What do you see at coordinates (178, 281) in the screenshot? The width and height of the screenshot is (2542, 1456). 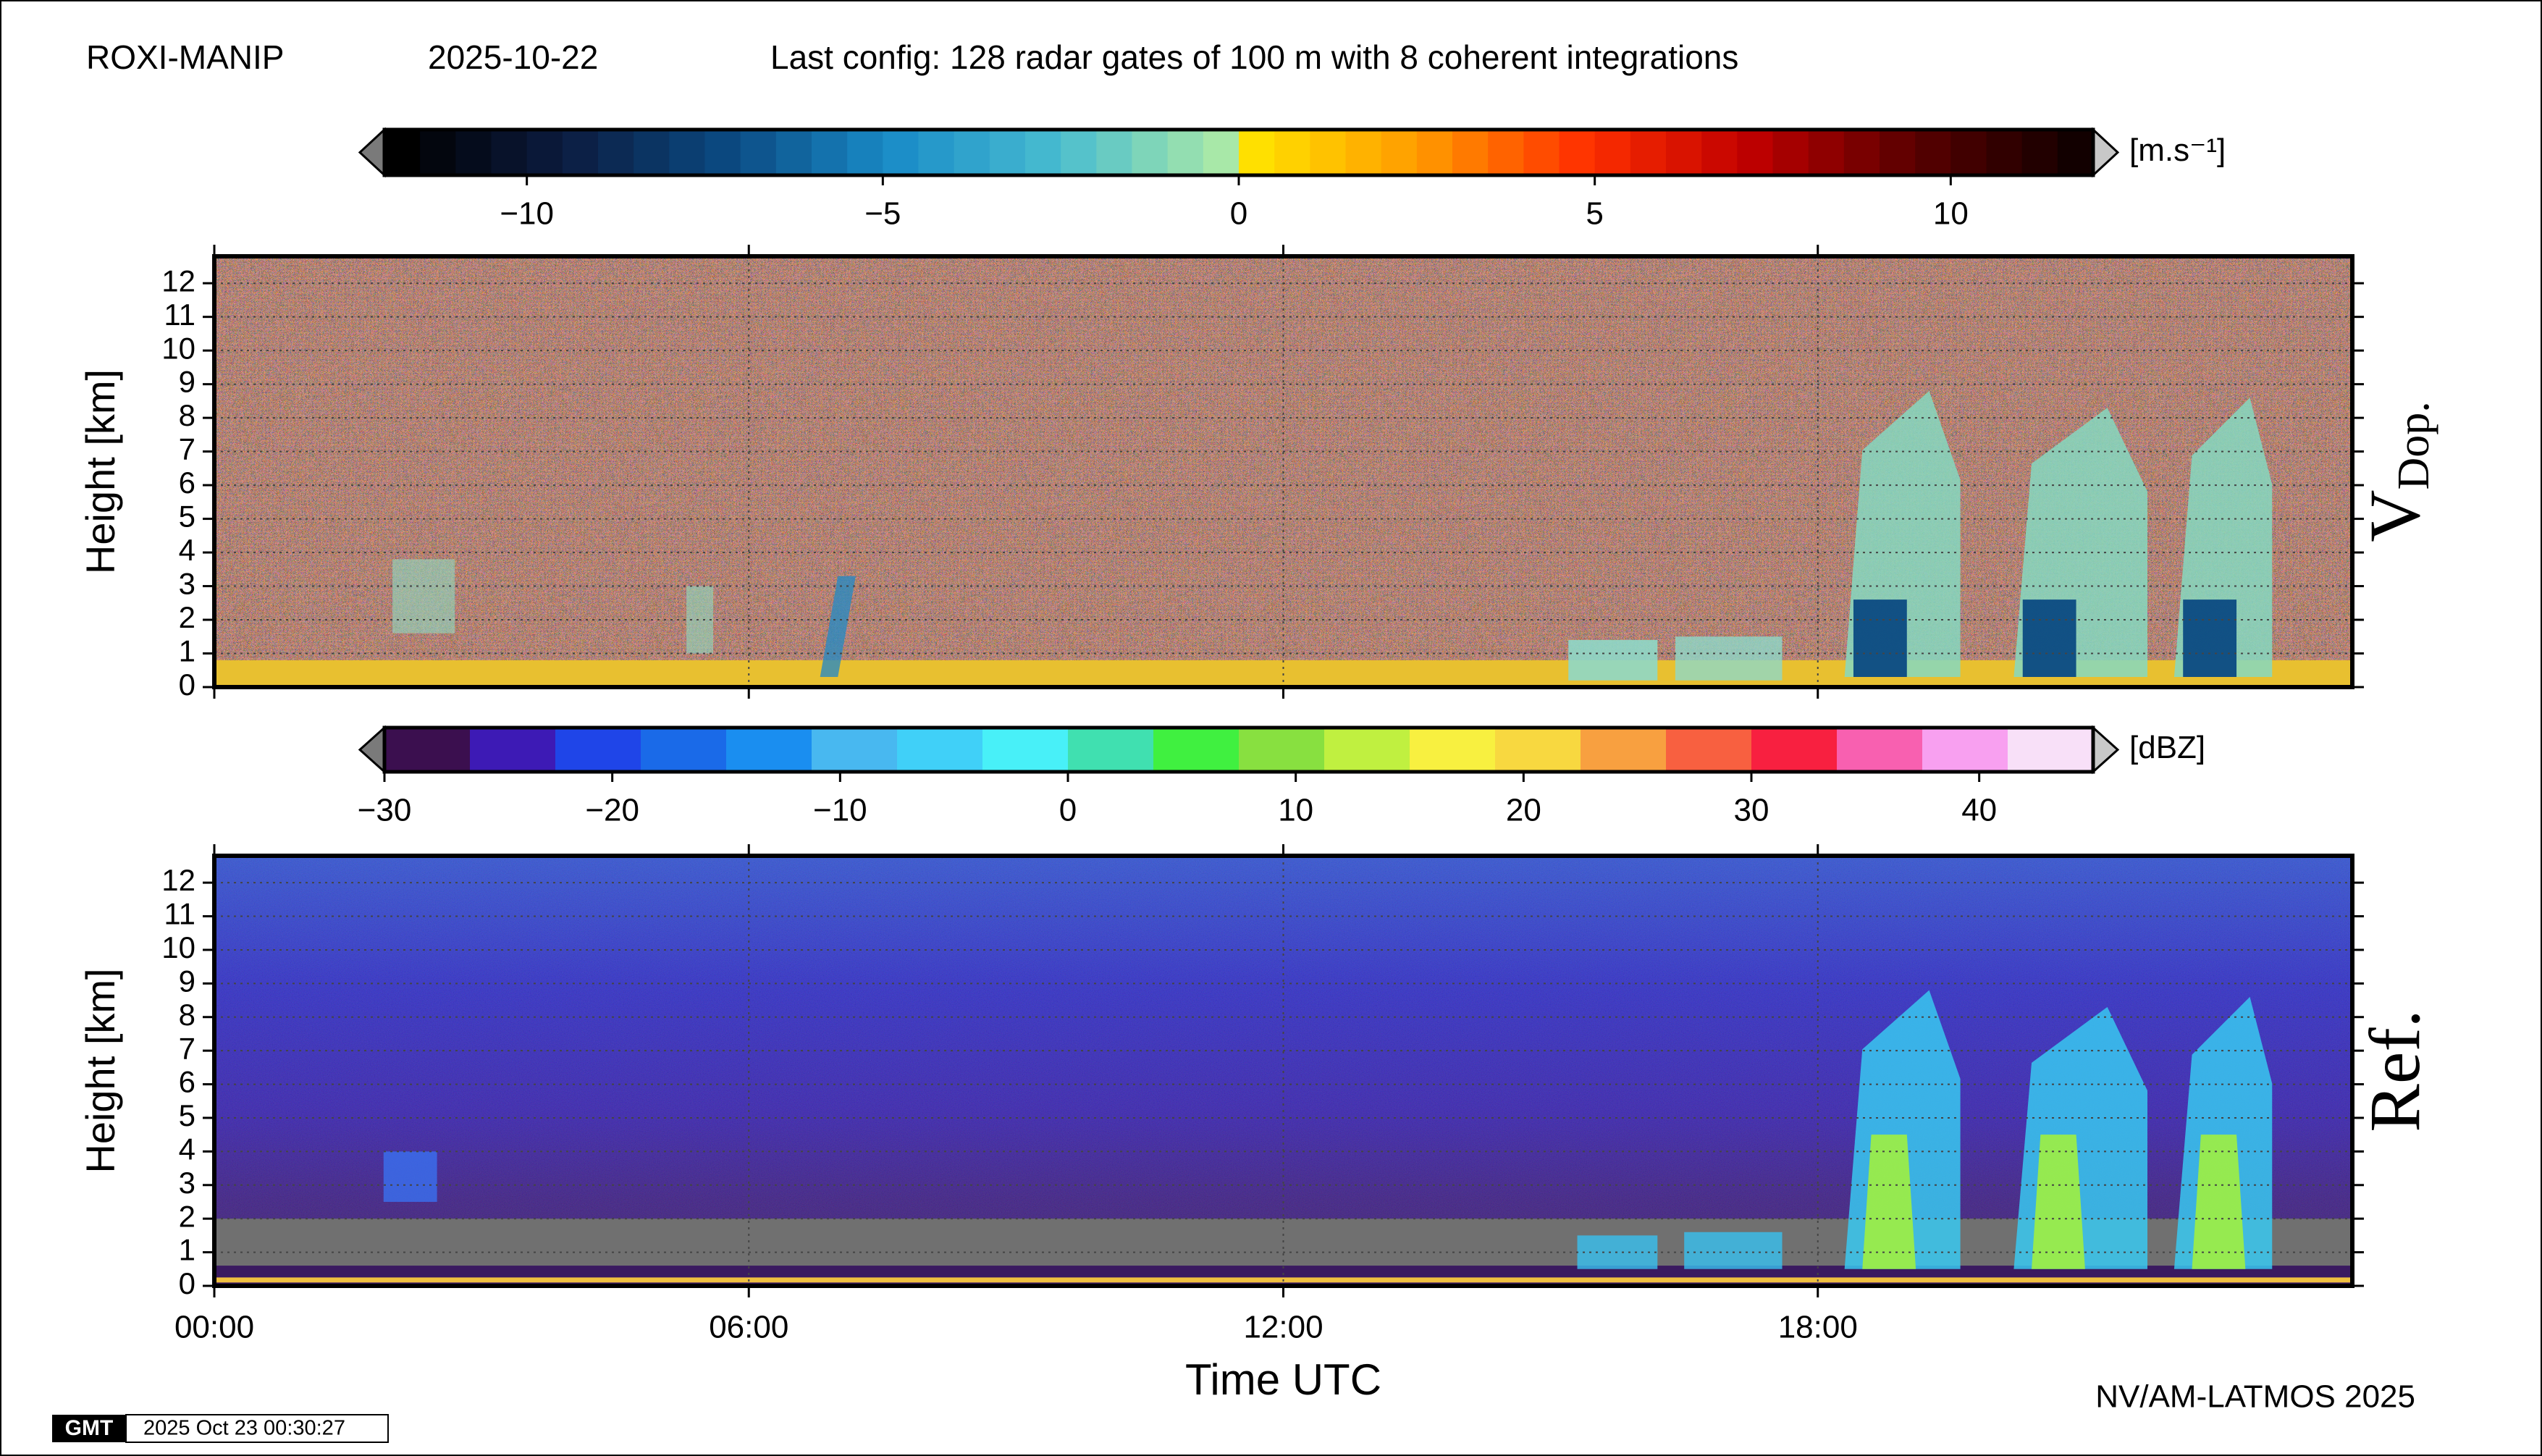 I see `y-tick-label: 12` at bounding box center [178, 281].